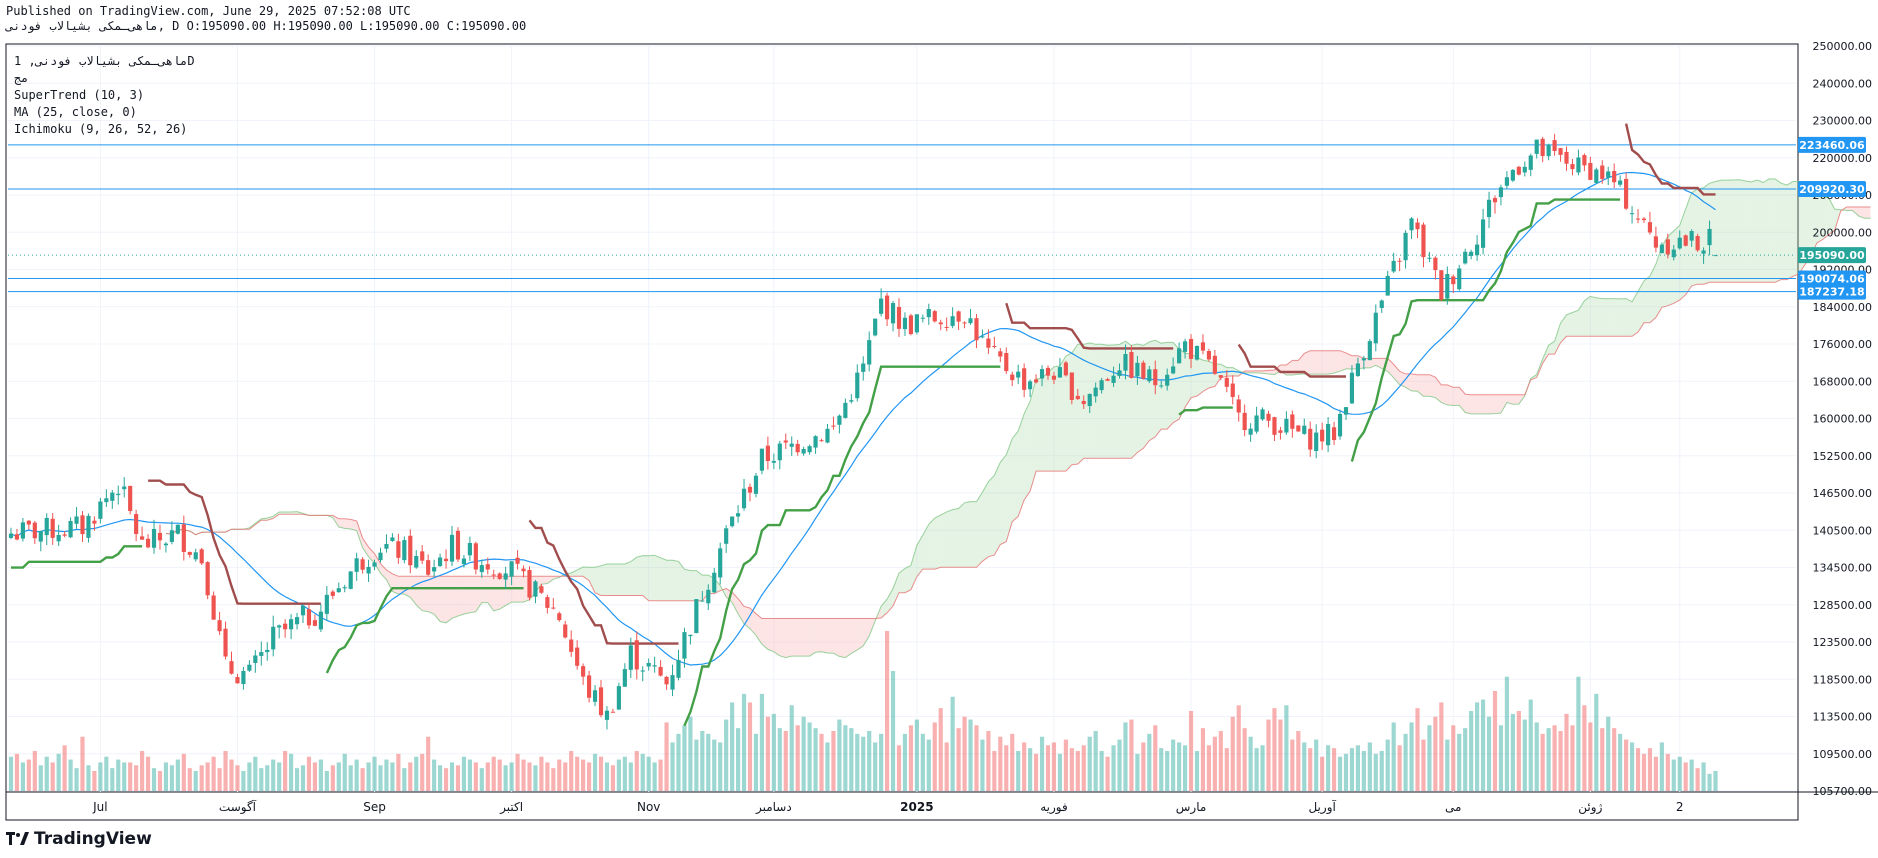 The image size is (1878, 858). I want to click on legend-ichimoku: Ichimoku (9, 26, 52, 26), so click(101, 129).